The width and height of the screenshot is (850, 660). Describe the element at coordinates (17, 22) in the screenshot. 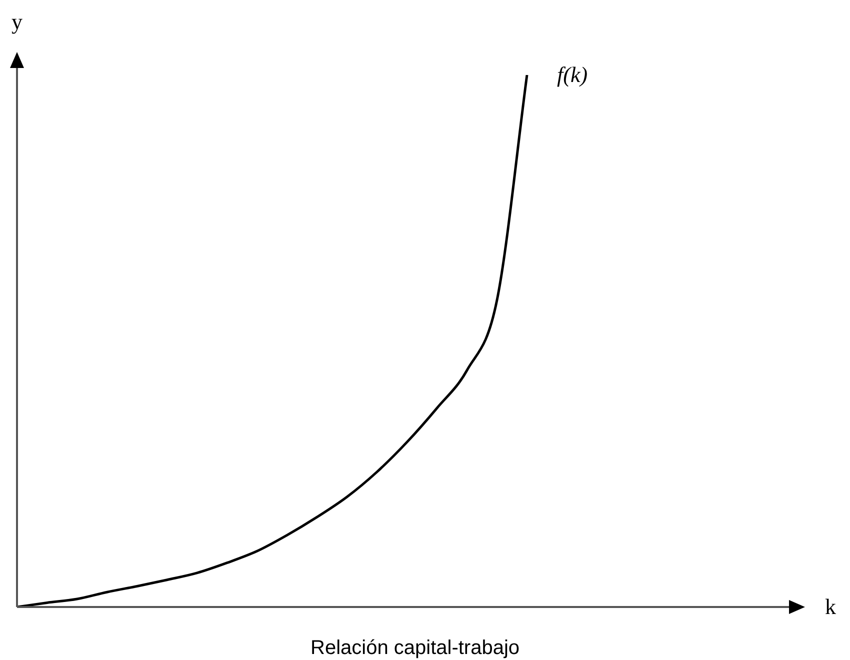

I see `y-axis-title: y` at that location.